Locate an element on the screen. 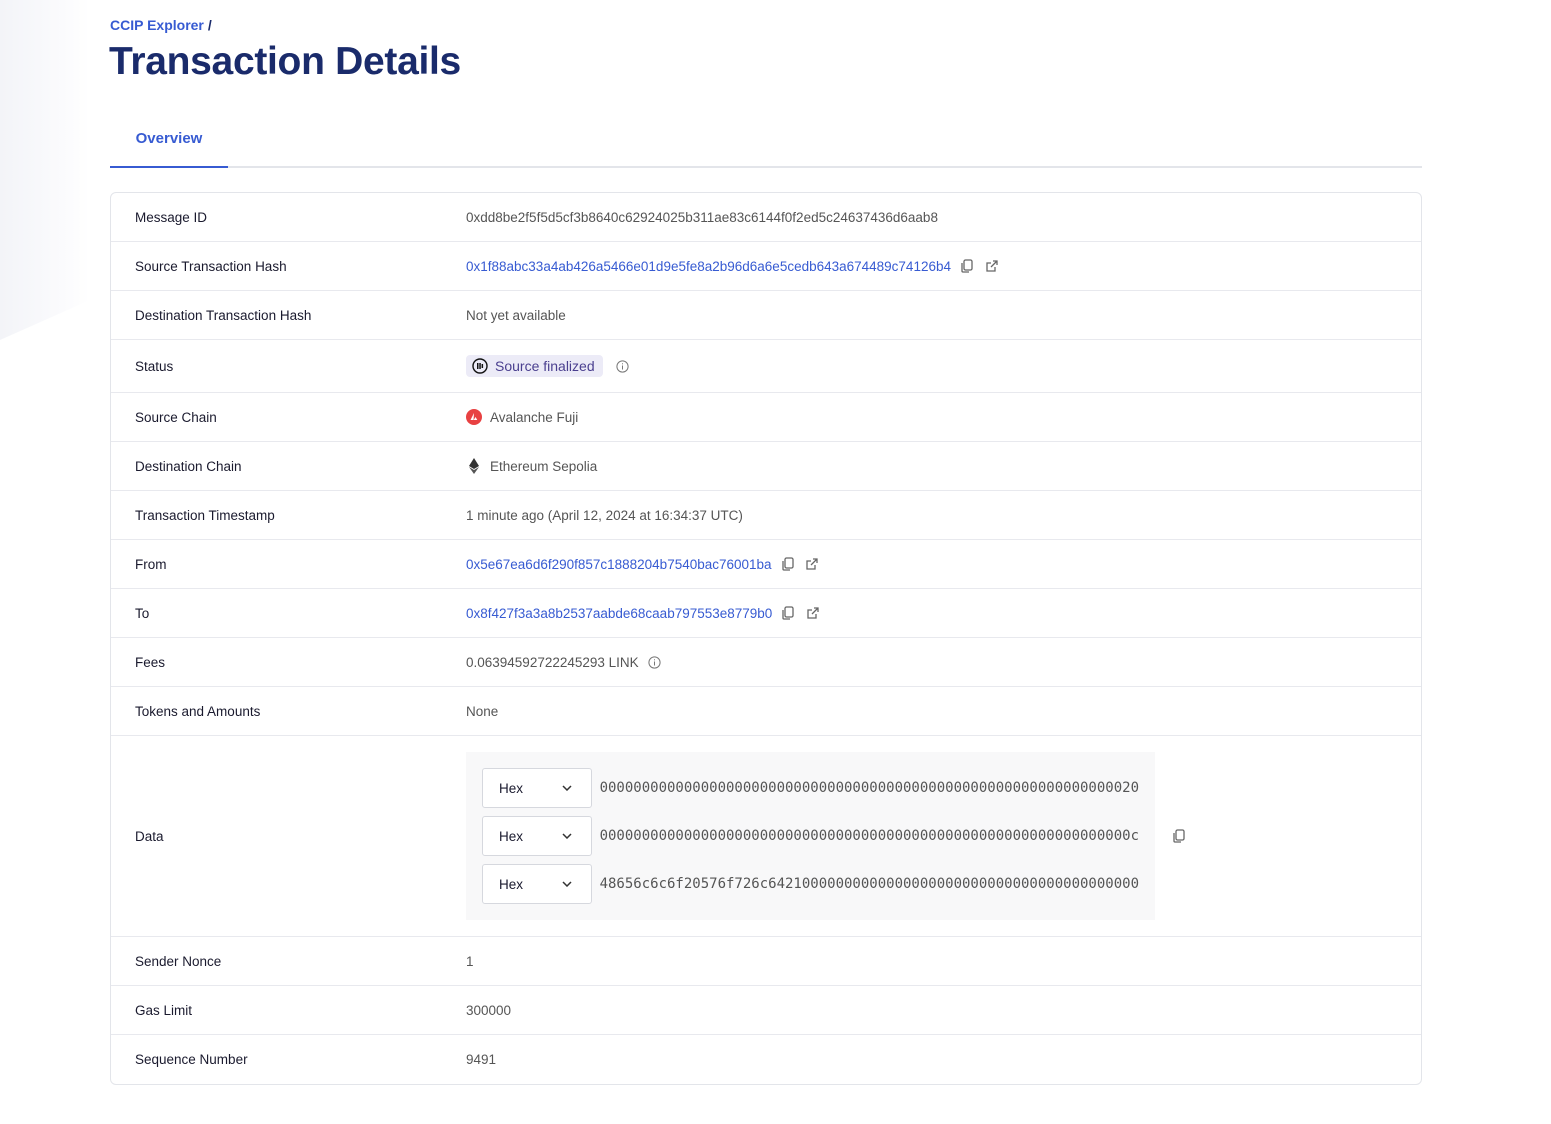 The width and height of the screenshot is (1551, 1124). page-title: Transaction Details is located at coordinates (285, 61).